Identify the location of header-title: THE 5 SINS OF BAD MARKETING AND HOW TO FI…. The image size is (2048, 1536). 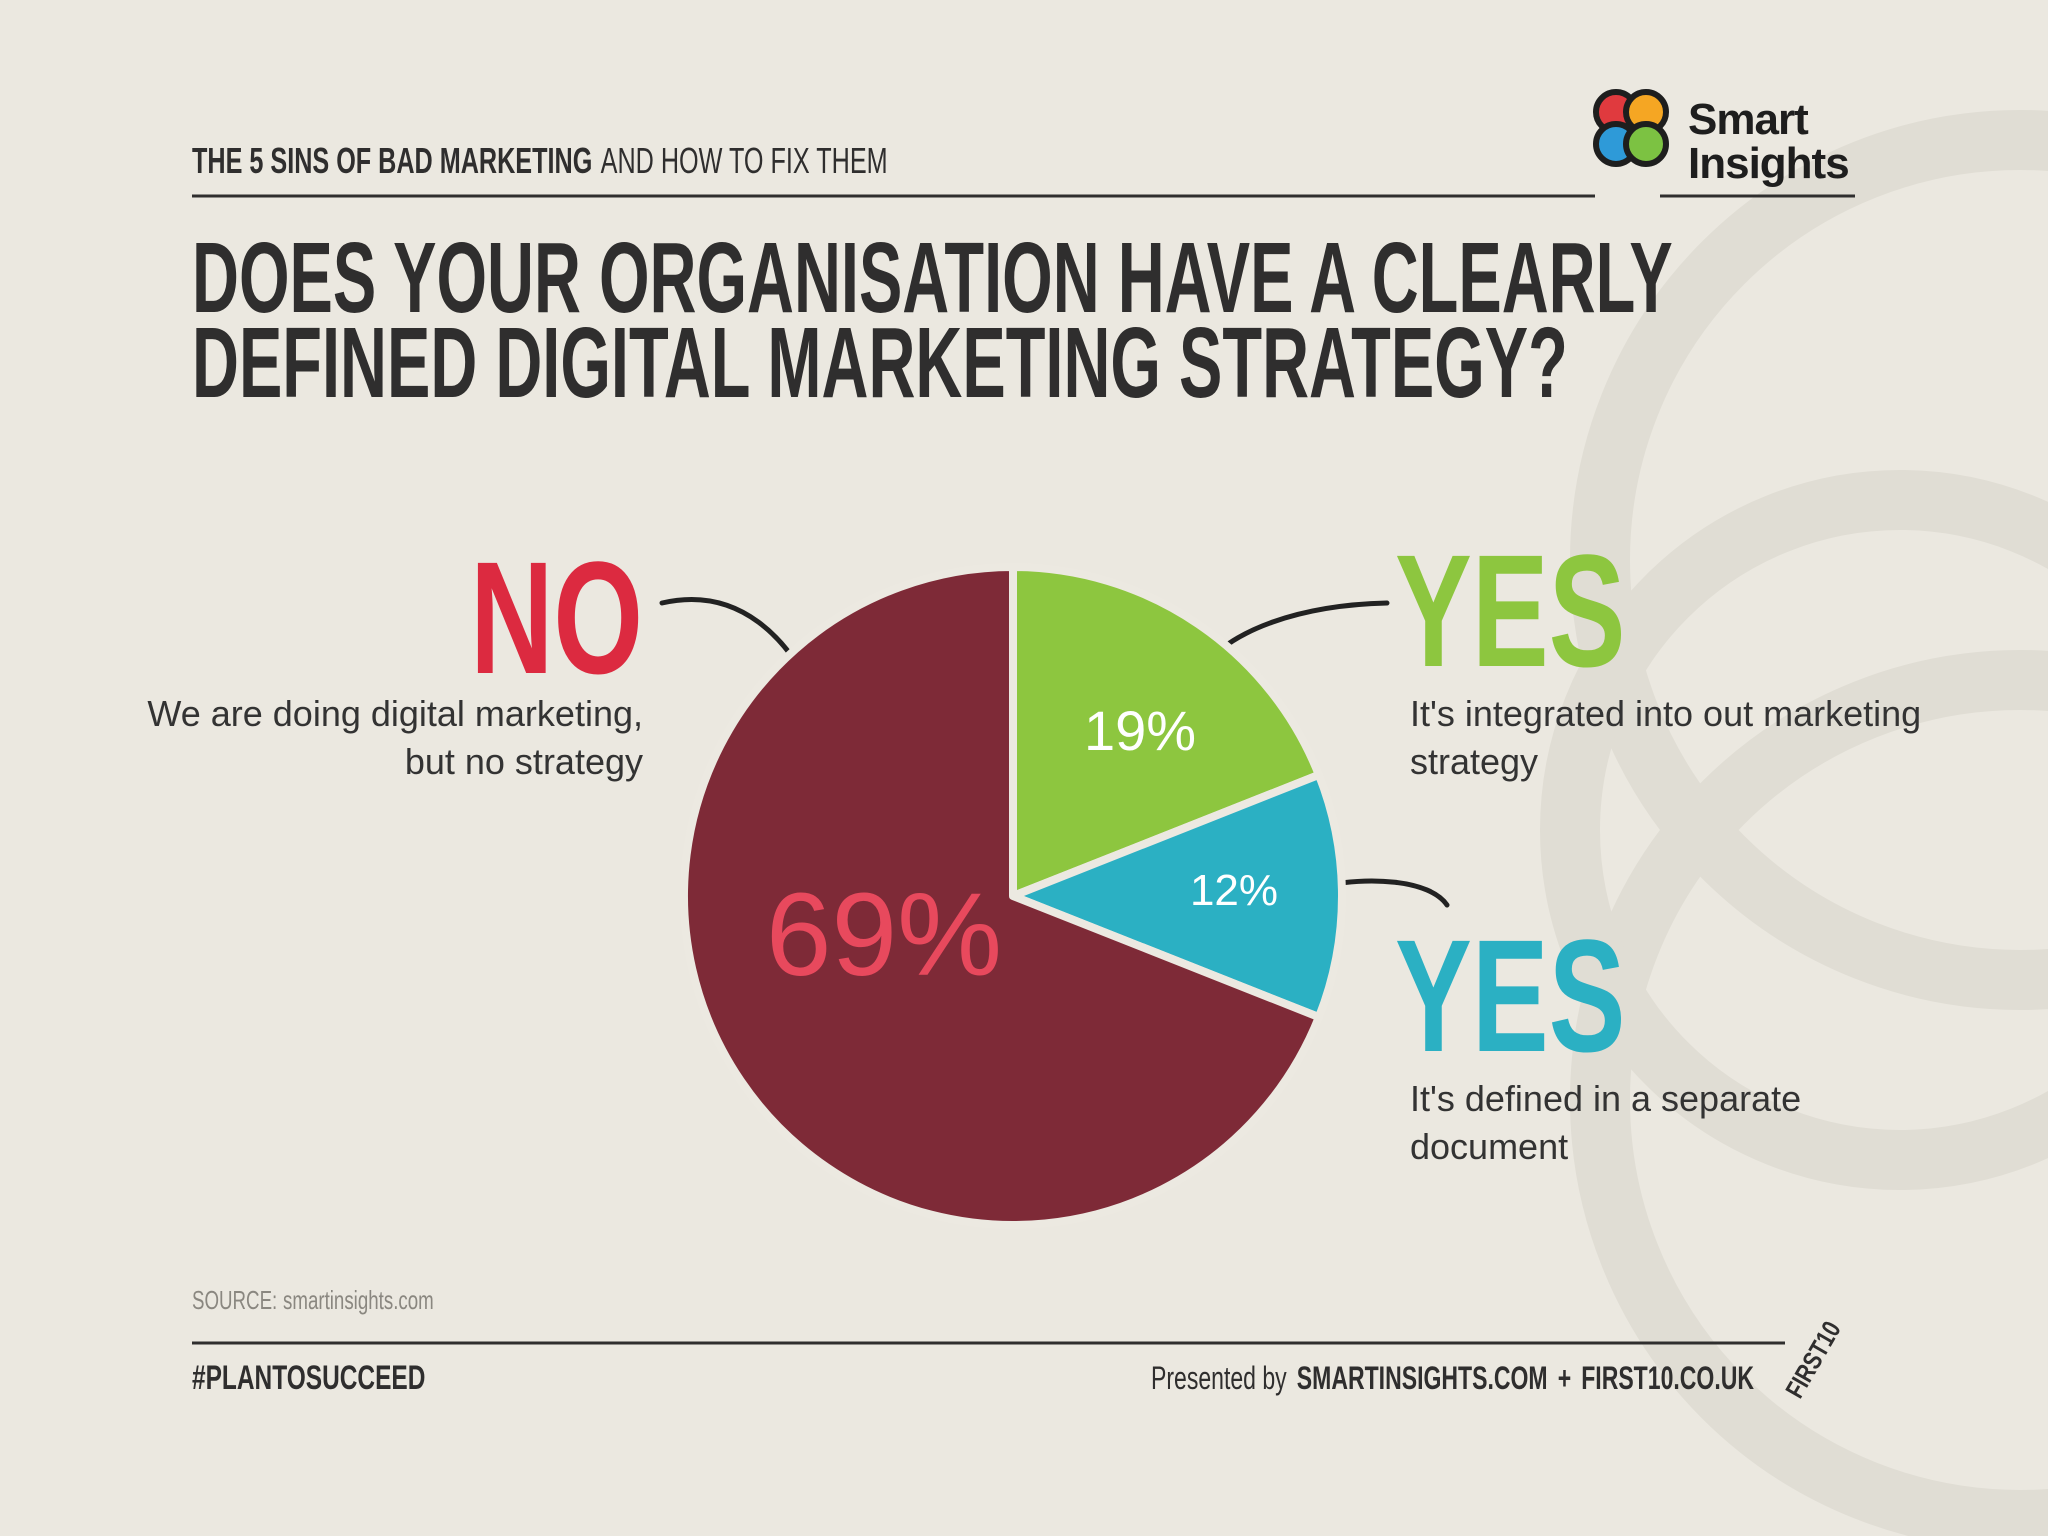
(540, 161).